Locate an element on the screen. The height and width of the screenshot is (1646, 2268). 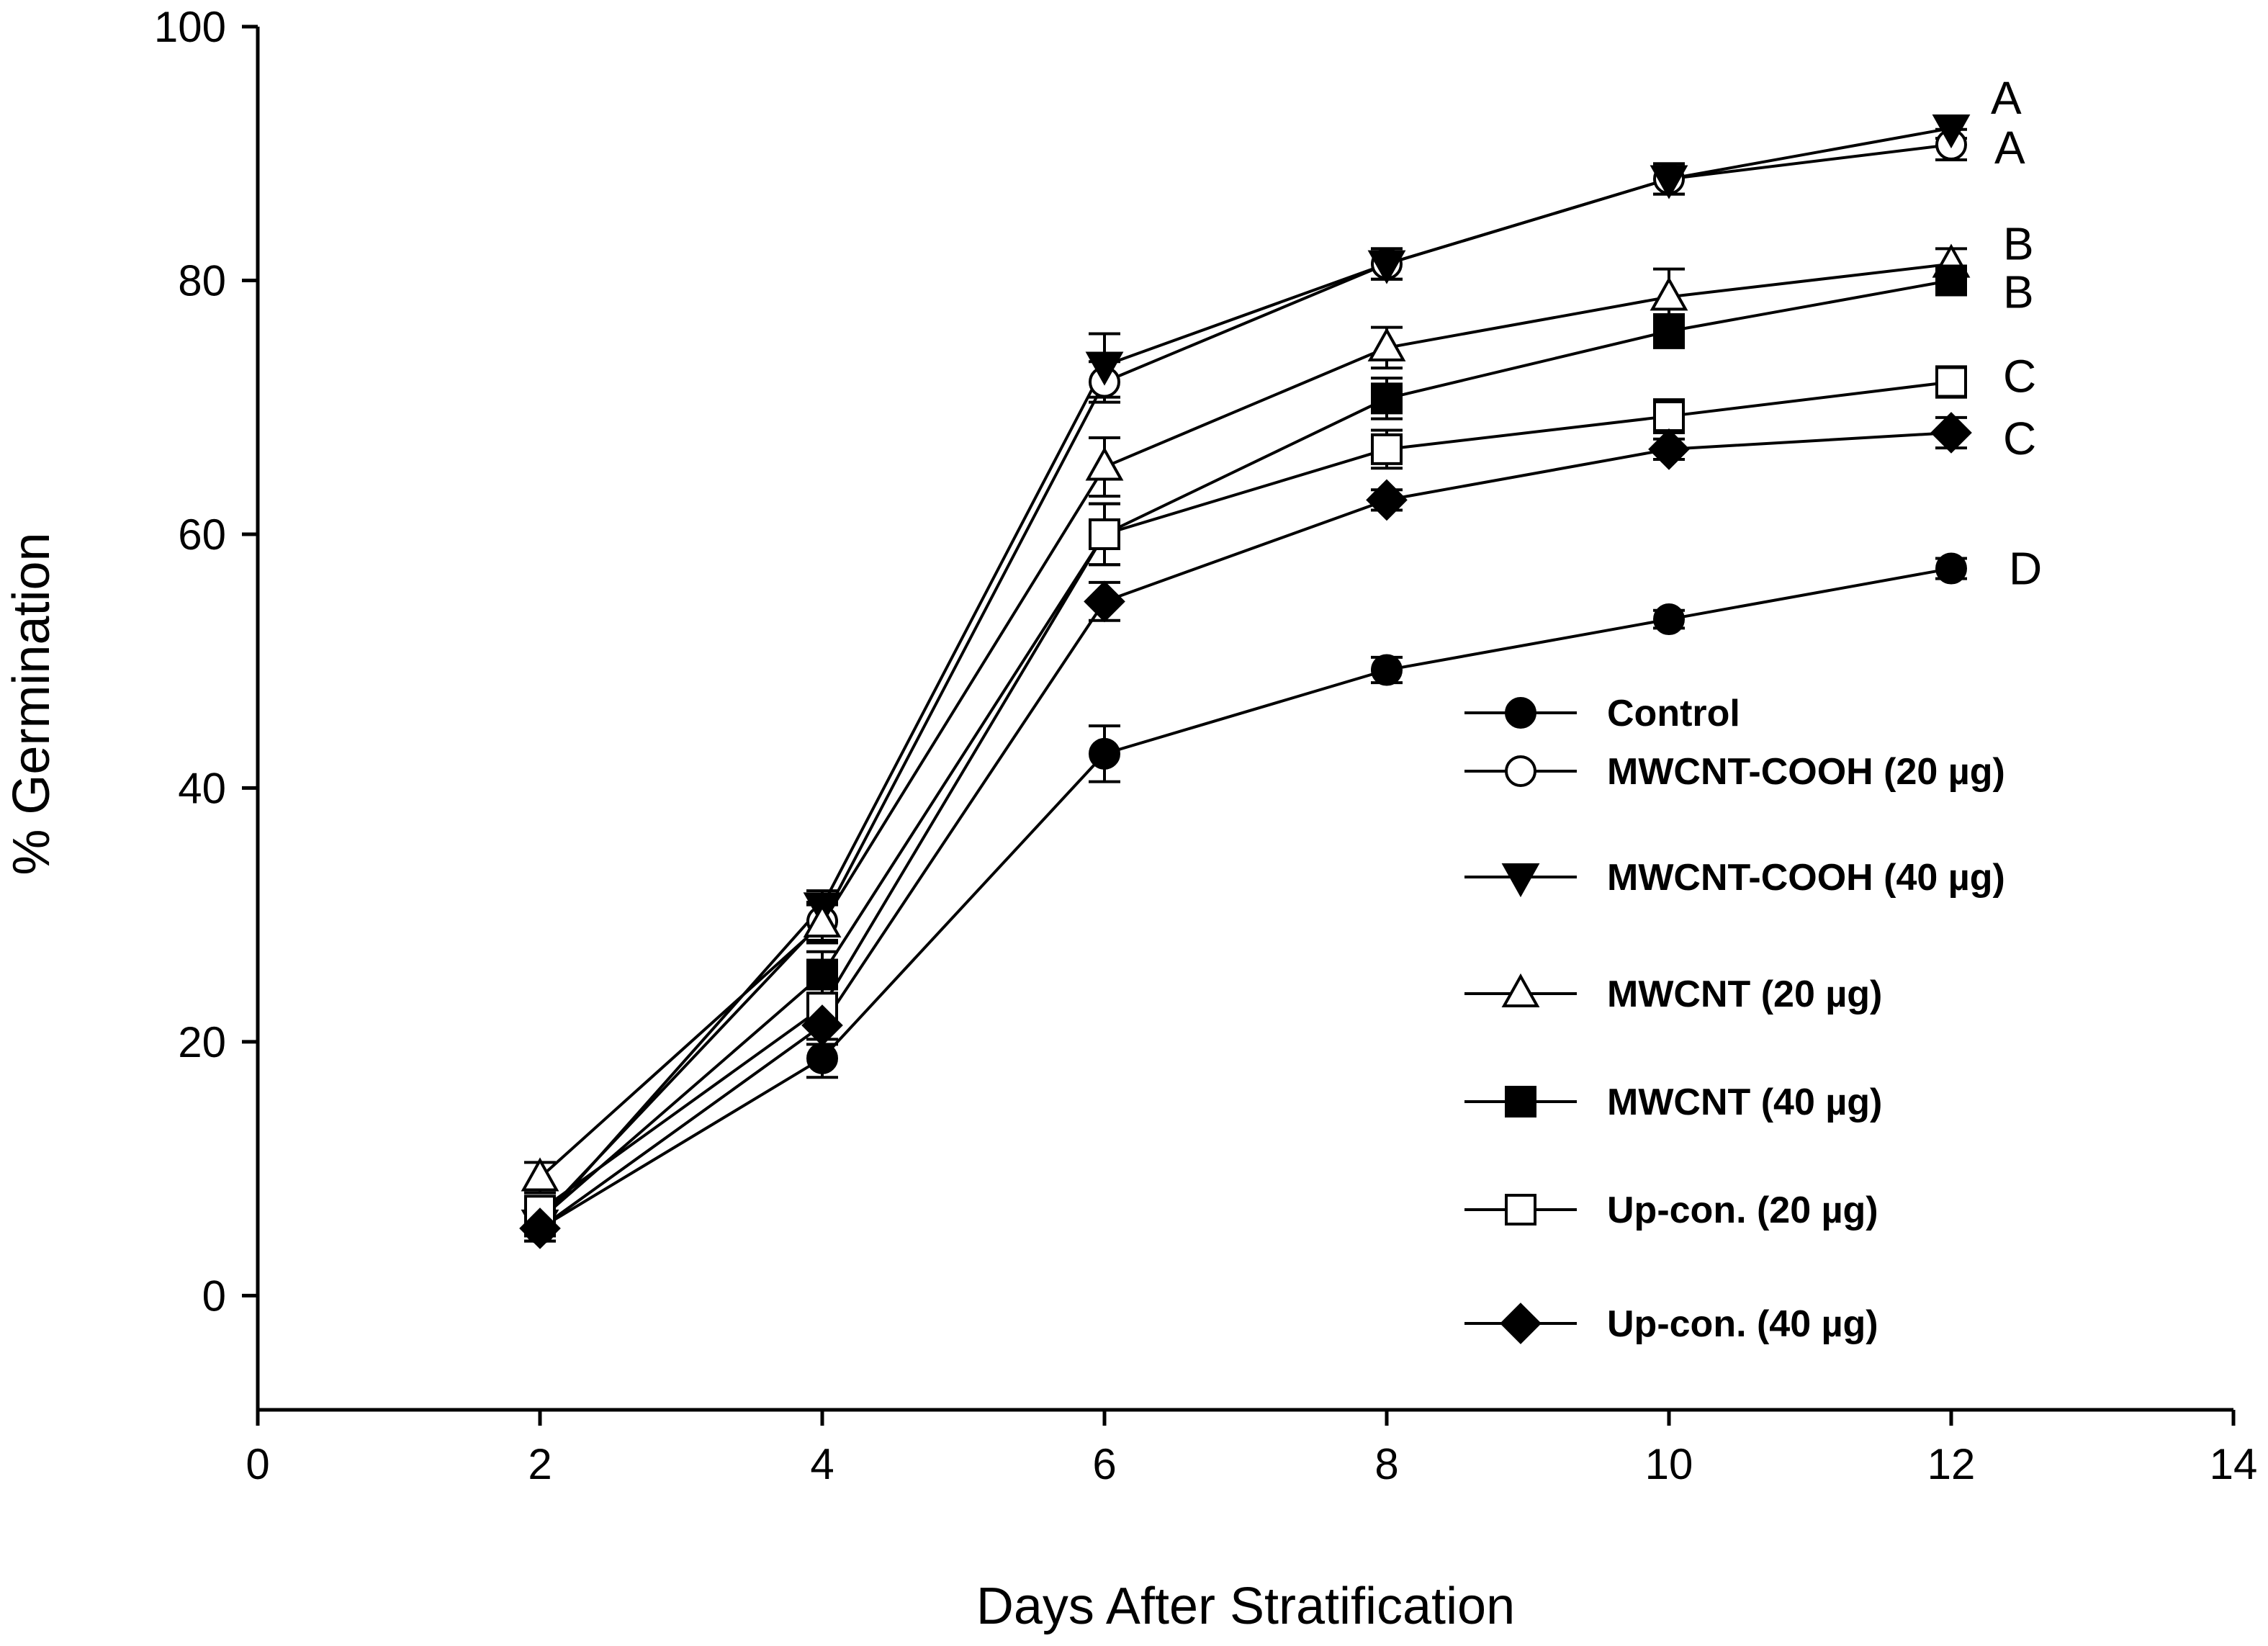
legend-label: Control is located at coordinates (1673, 713).